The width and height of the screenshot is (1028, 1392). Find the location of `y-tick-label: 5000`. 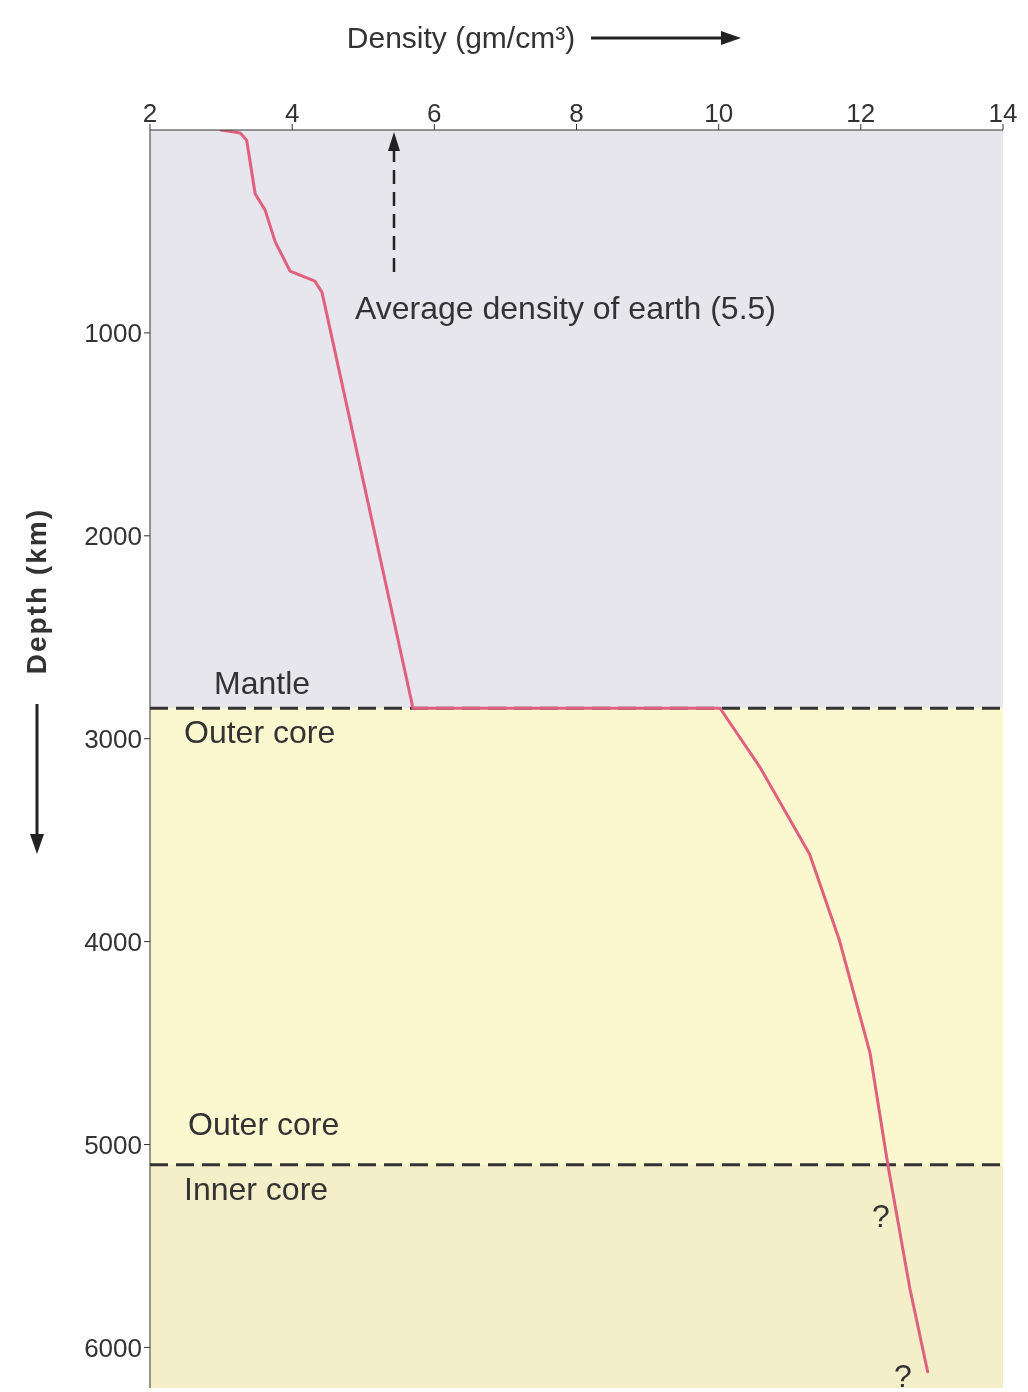

y-tick-label: 5000 is located at coordinates (113, 1144).